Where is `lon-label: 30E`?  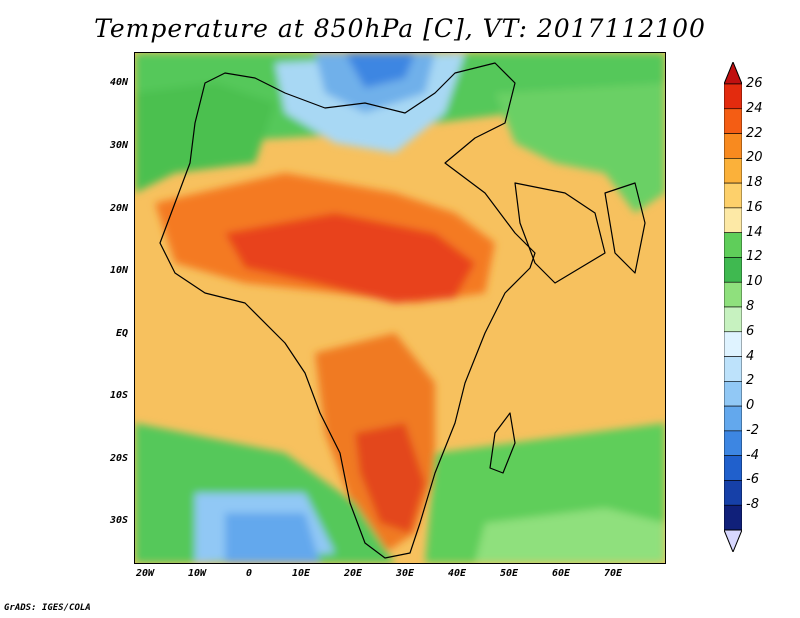 lon-label: 30E is located at coordinates (405, 573).